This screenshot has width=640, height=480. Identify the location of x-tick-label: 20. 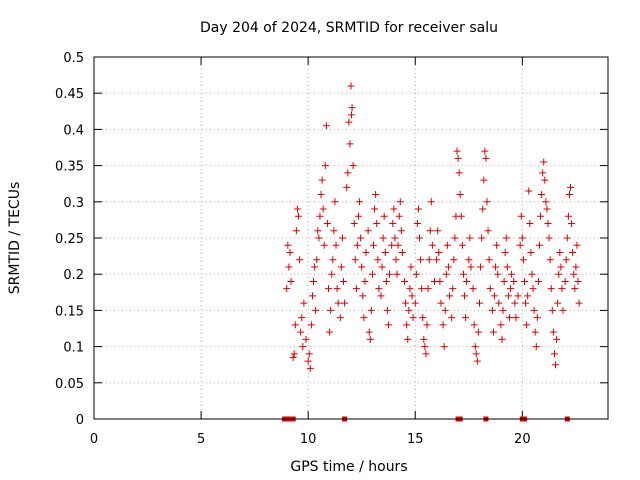
(522, 439).